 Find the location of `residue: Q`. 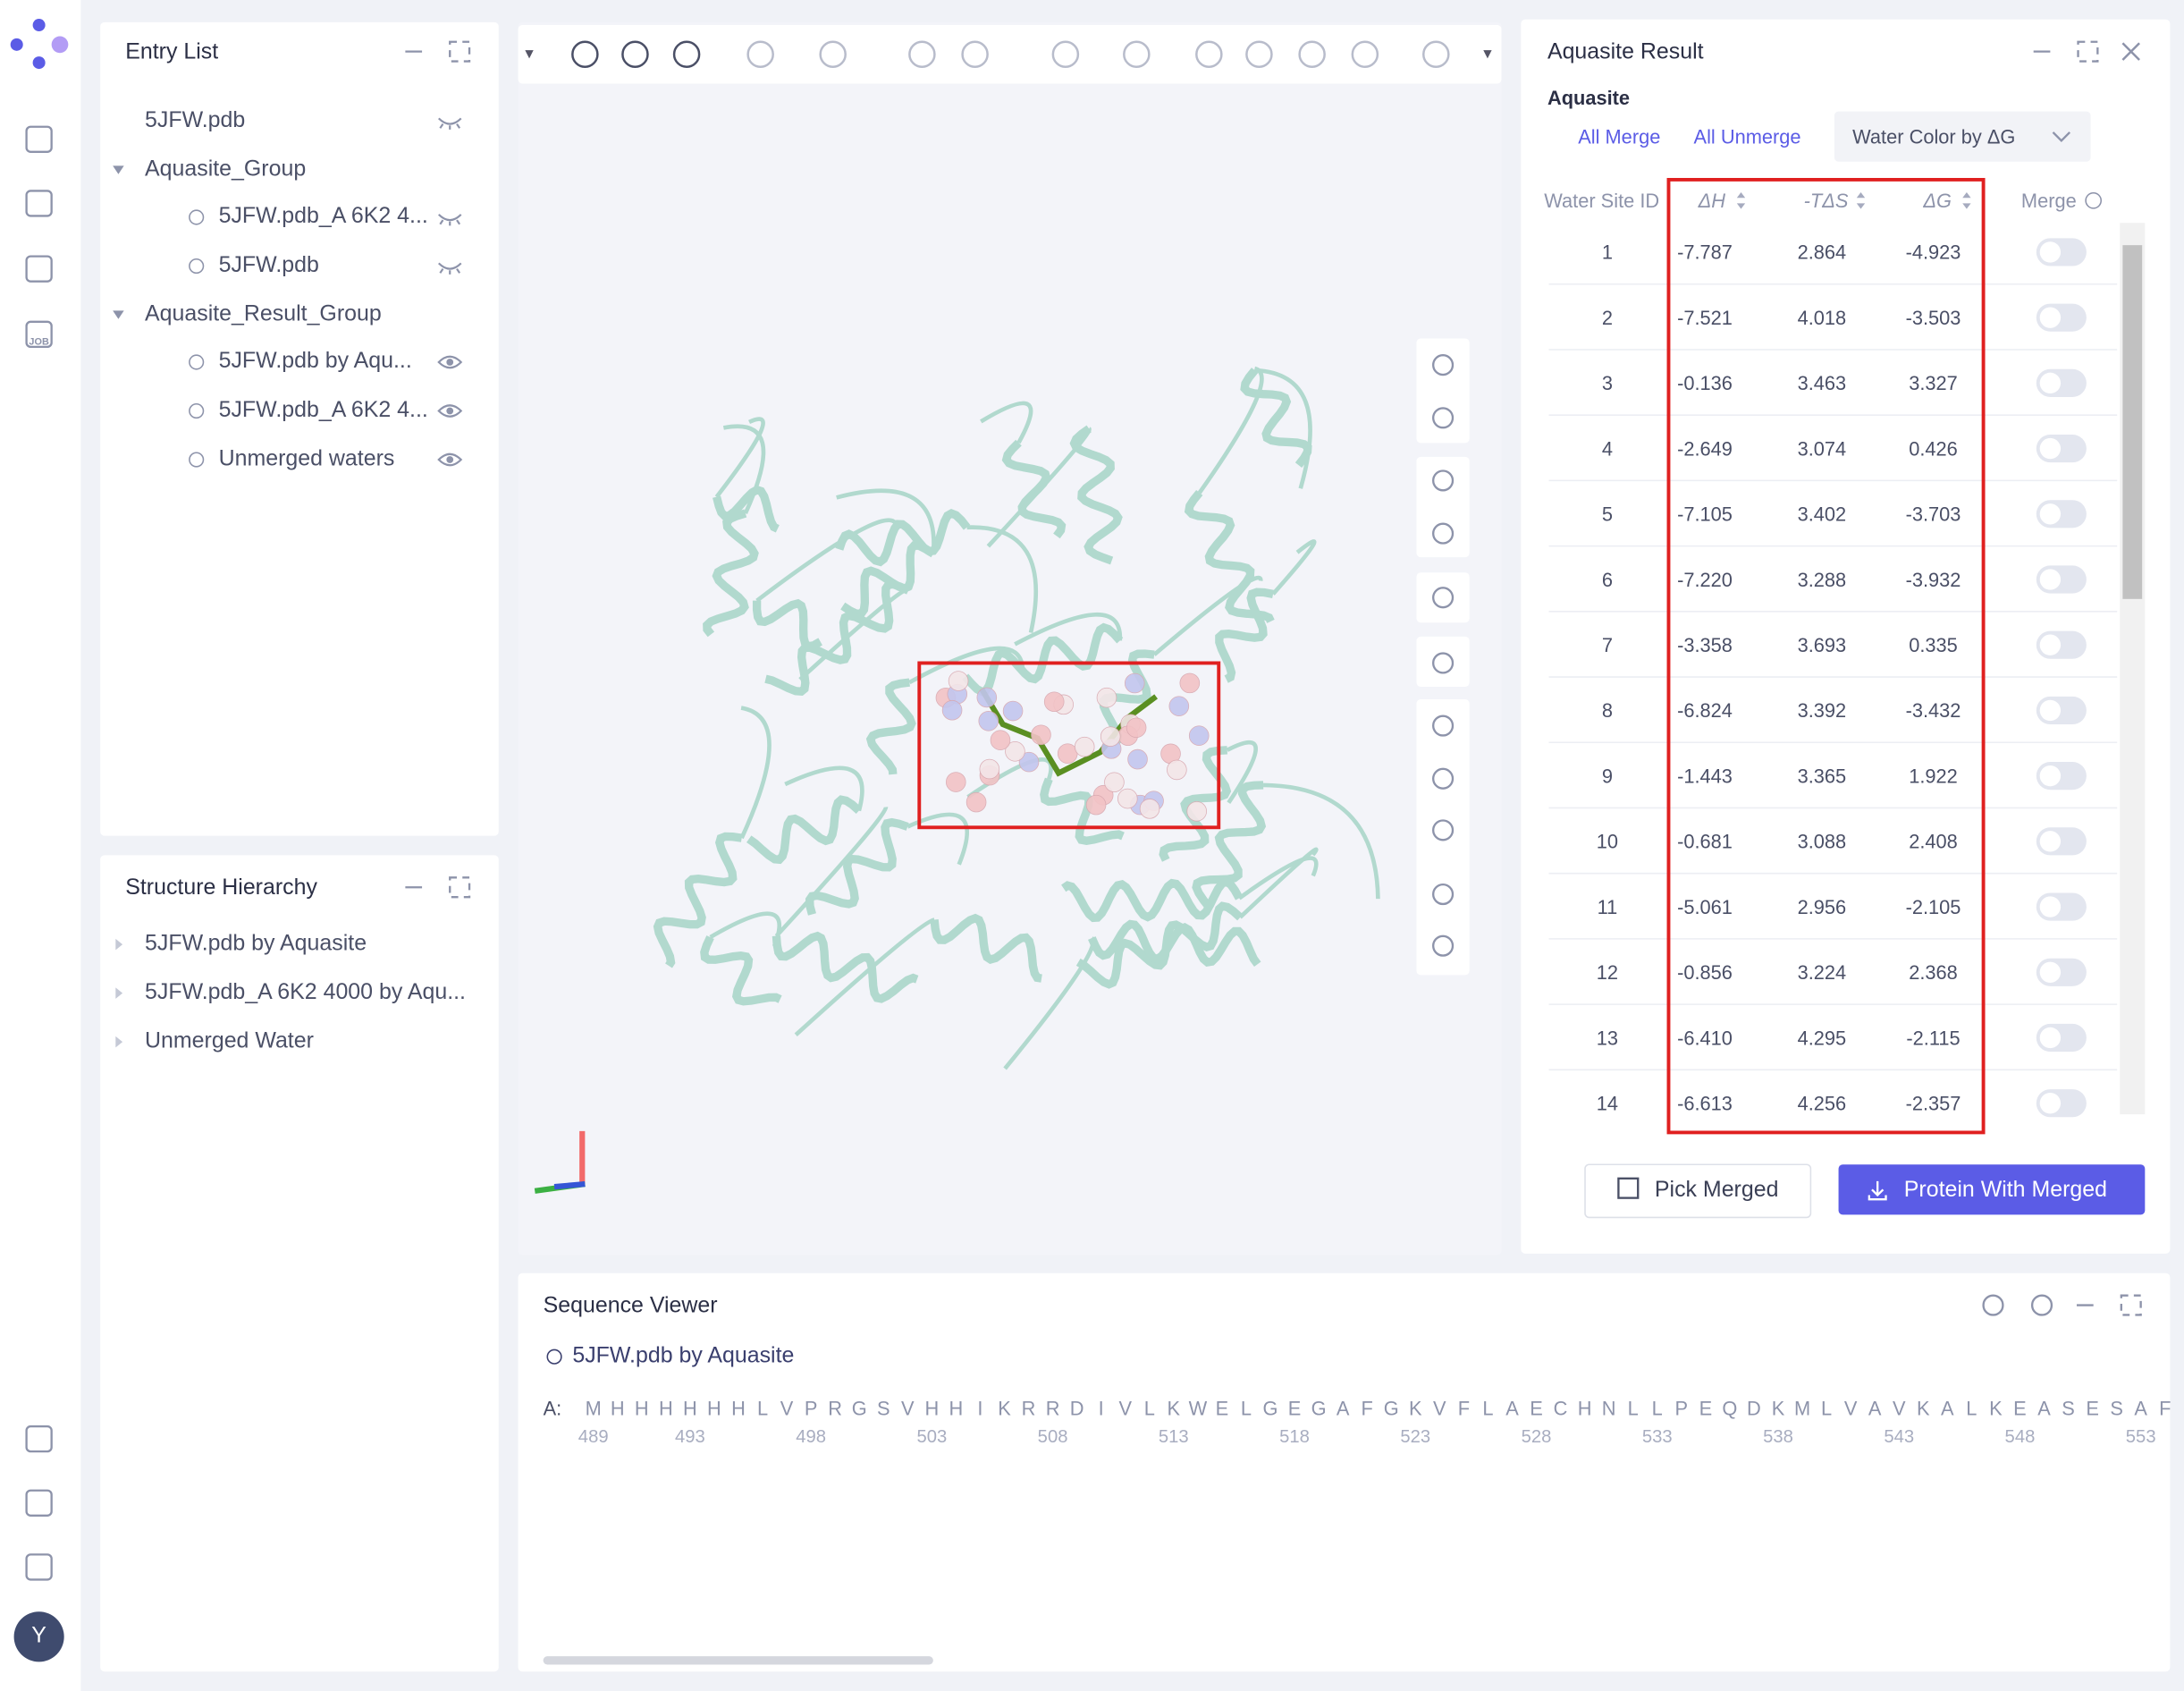

residue: Q is located at coordinates (1730, 1408).